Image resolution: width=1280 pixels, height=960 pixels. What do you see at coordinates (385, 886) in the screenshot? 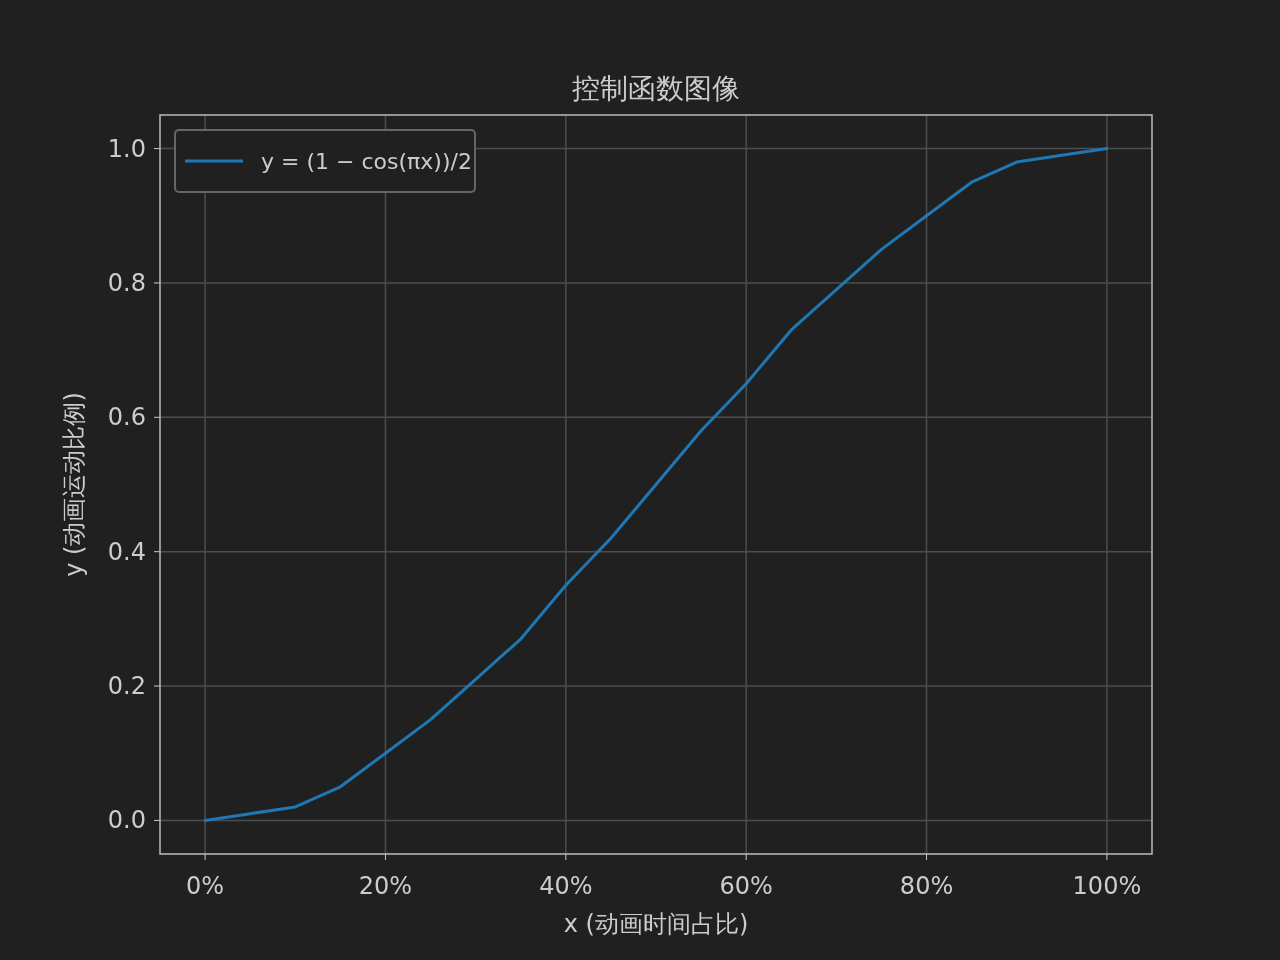
I see `x-tick-label: 20%` at bounding box center [385, 886].